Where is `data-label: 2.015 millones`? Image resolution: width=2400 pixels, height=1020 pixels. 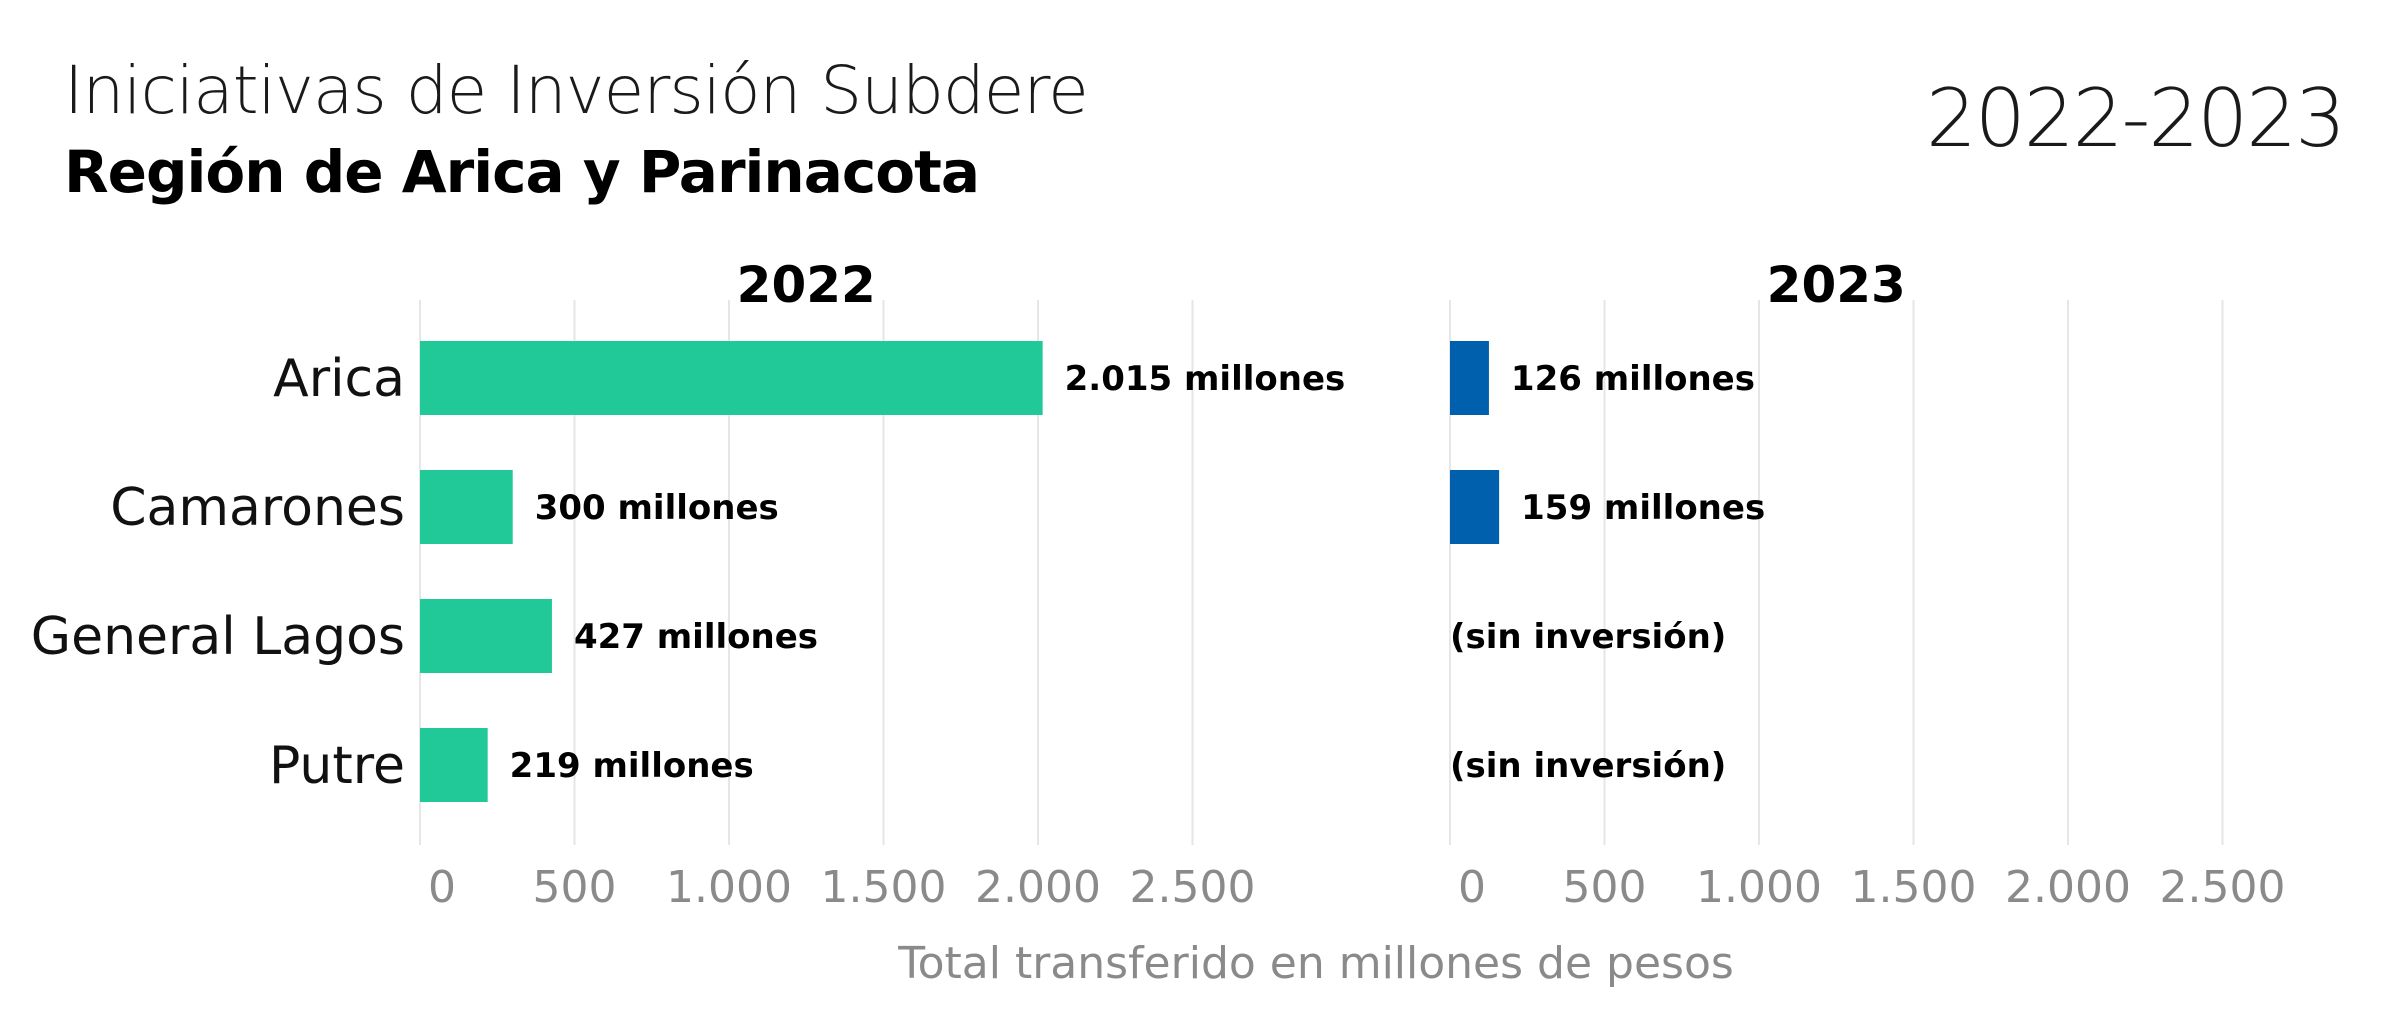
data-label: 2.015 millones is located at coordinates (1205, 379).